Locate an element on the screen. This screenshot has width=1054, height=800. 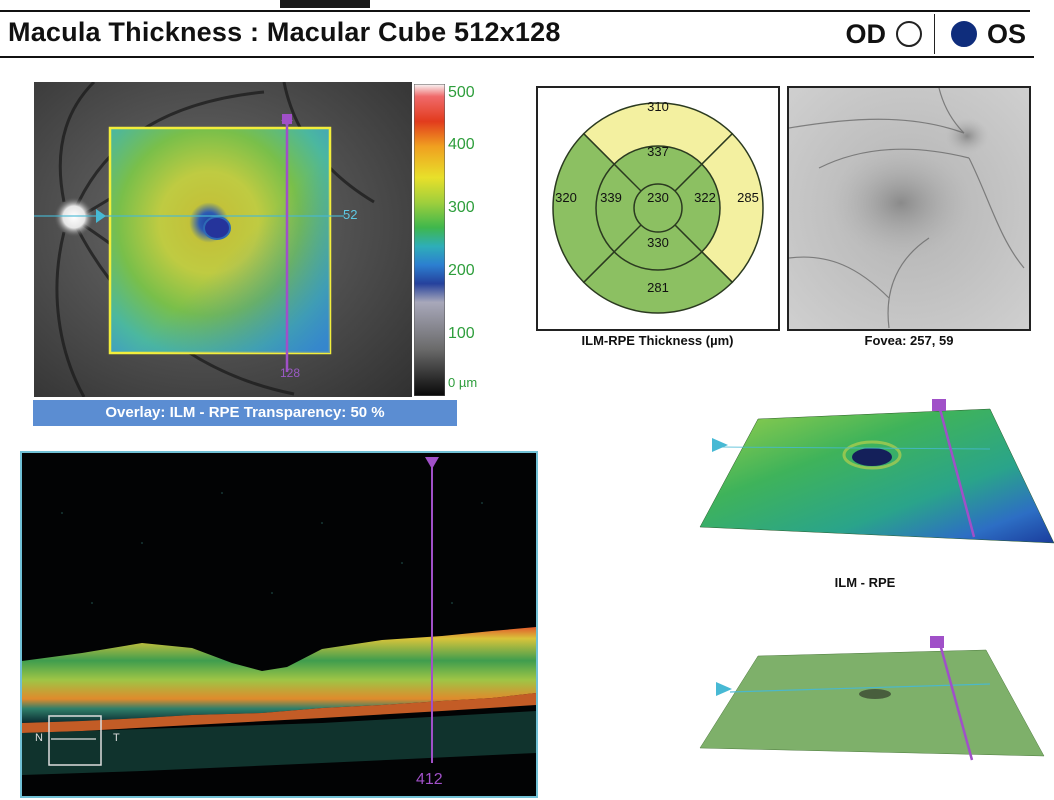
colorbar-tick: 300 is located at coordinates (461, 207).